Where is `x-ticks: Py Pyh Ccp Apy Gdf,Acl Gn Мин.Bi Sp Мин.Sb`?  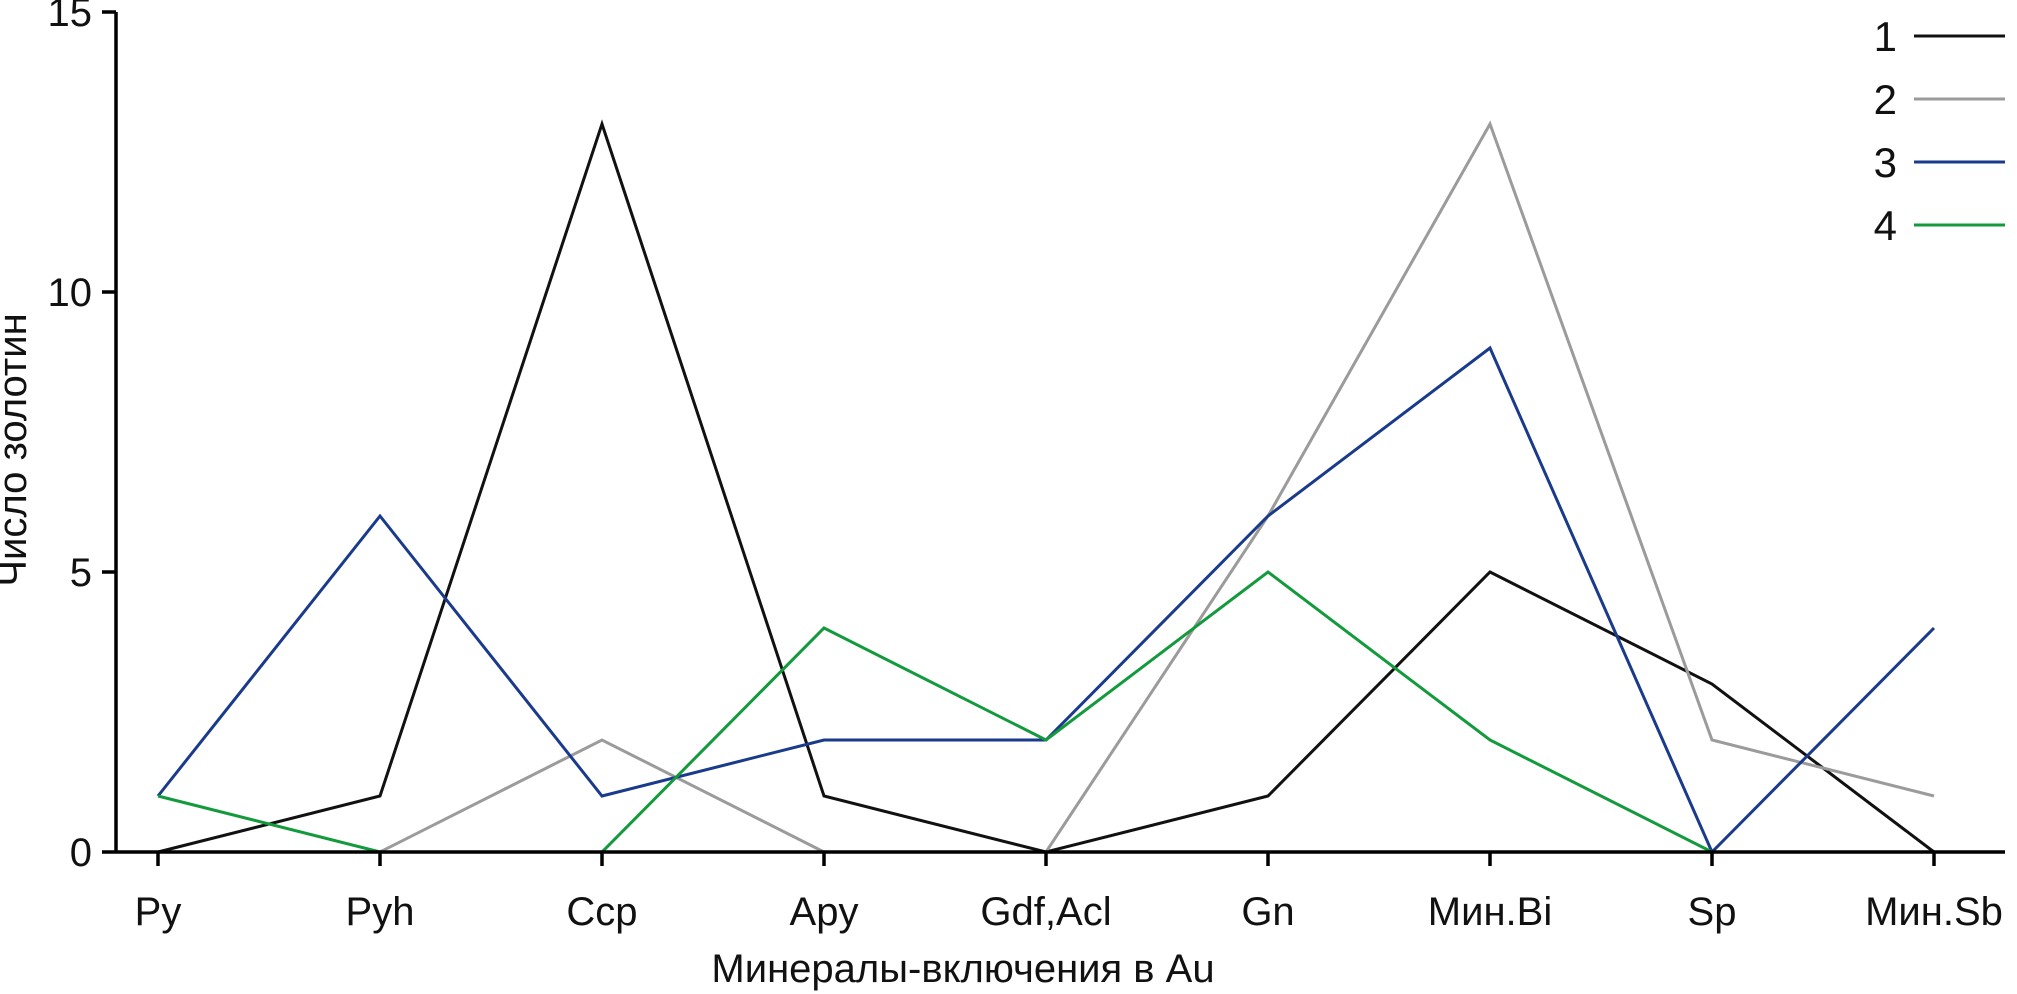
x-ticks: Py Pyh Ccp Apy Gdf,Acl Gn Мин.Bi Sp Мин.Sb is located at coordinates (1069, 893).